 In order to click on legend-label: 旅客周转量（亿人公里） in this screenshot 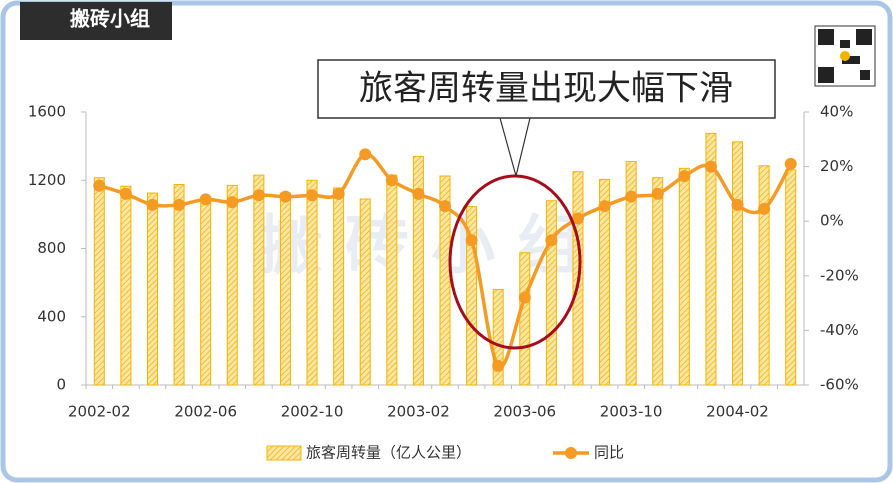, I will do `click(388, 453)`.